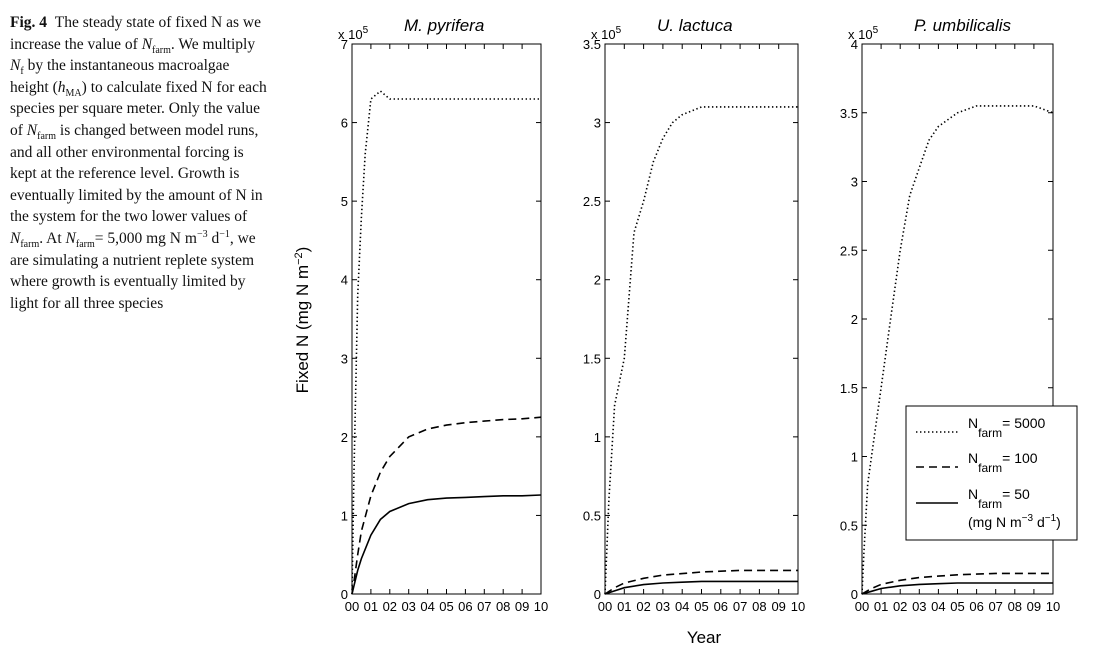  Describe the element at coordinates (213, 44) in the screenshot. I see `caption-text: . We multiply` at that location.